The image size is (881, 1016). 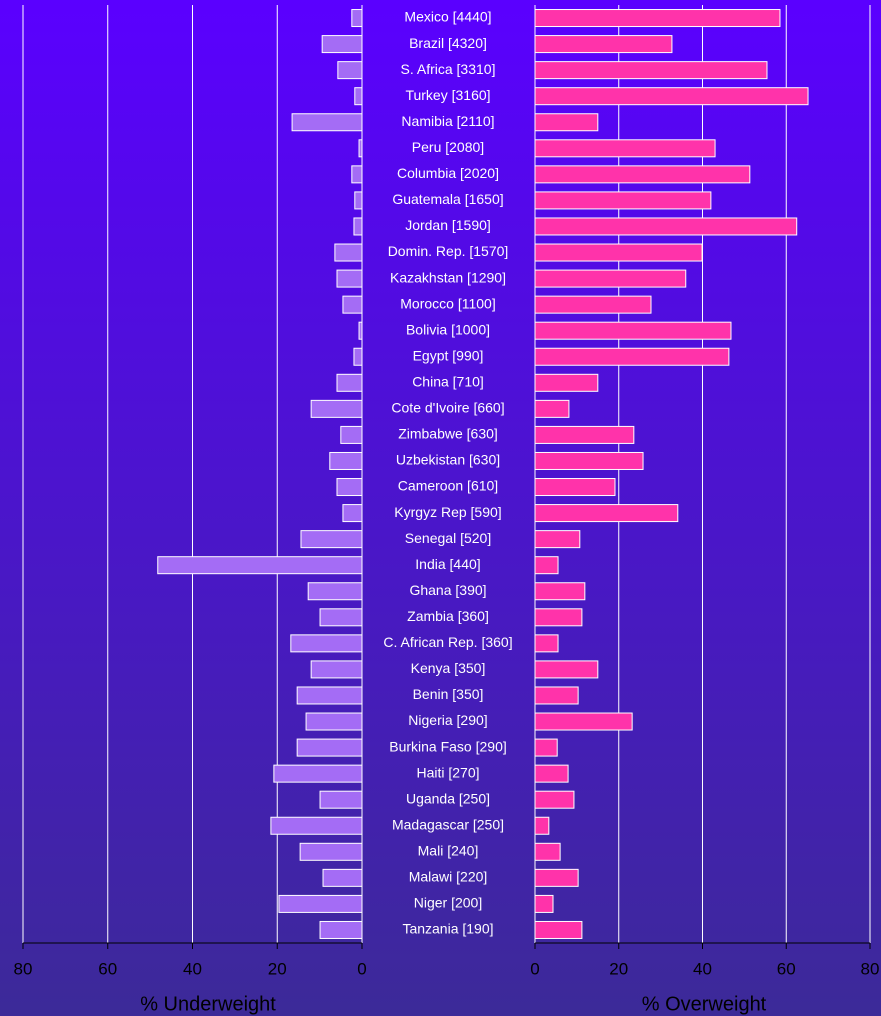 I want to click on category-label: Domin. Rep. [1570], so click(x=448, y=251).